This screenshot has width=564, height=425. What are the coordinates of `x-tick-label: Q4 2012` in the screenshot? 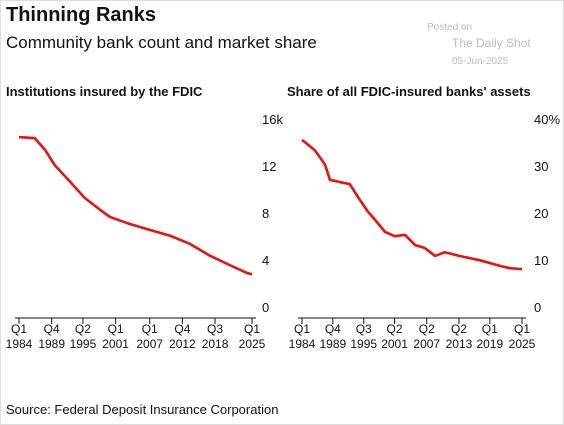 It's located at (182, 336).